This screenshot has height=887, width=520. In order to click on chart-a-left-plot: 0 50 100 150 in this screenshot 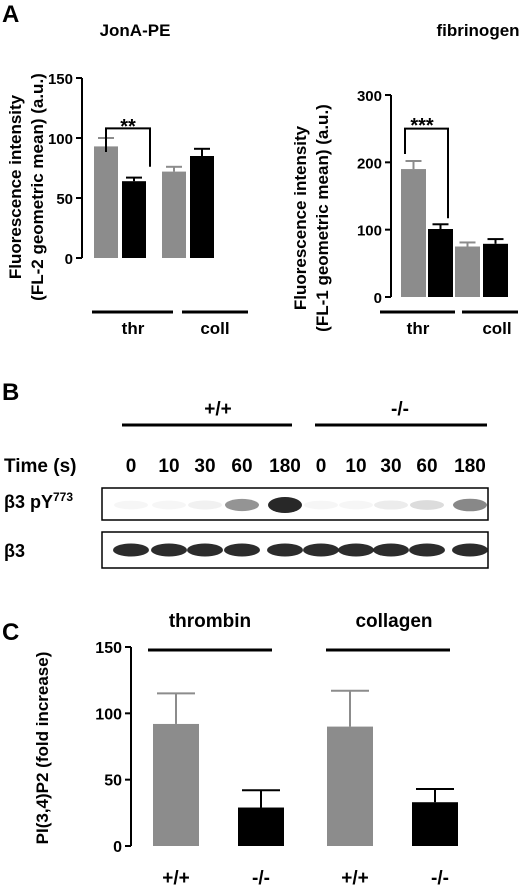, I will do `click(148, 192)`.